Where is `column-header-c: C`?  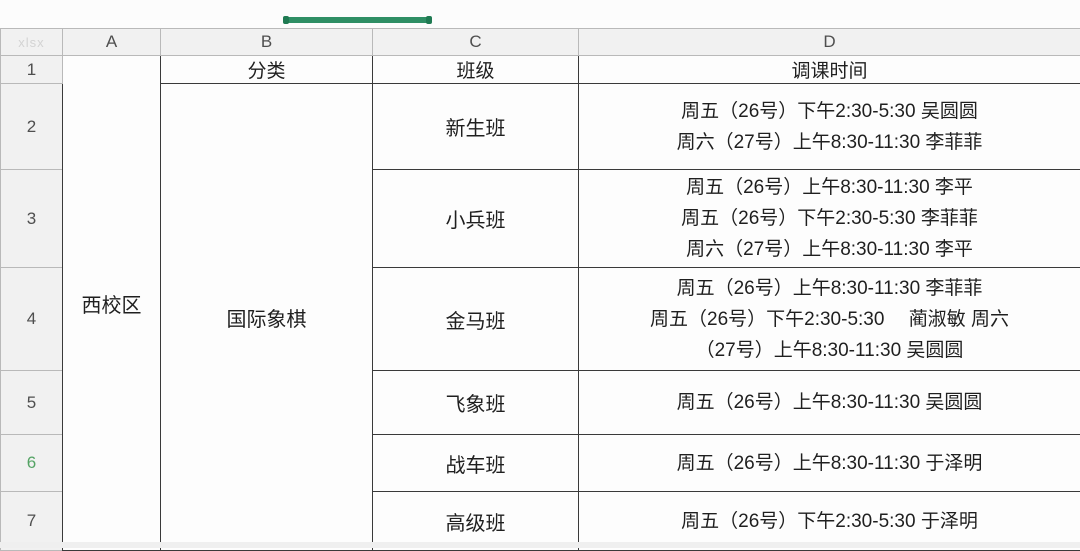 column-header-c: C is located at coordinates (476, 42).